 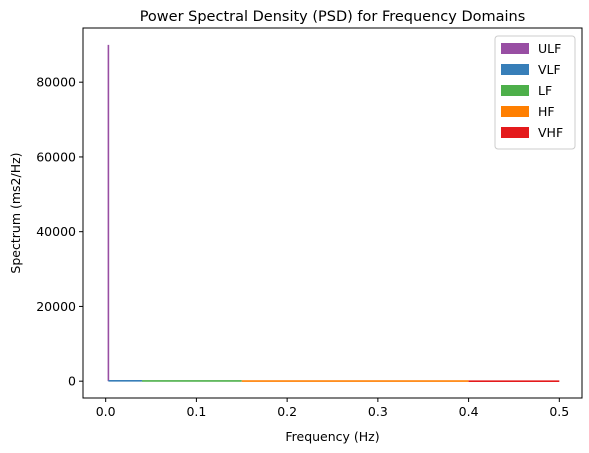 What do you see at coordinates (15, 212) in the screenshot?
I see `y-axis-label: Spectrum (ms2/Hz)` at bounding box center [15, 212].